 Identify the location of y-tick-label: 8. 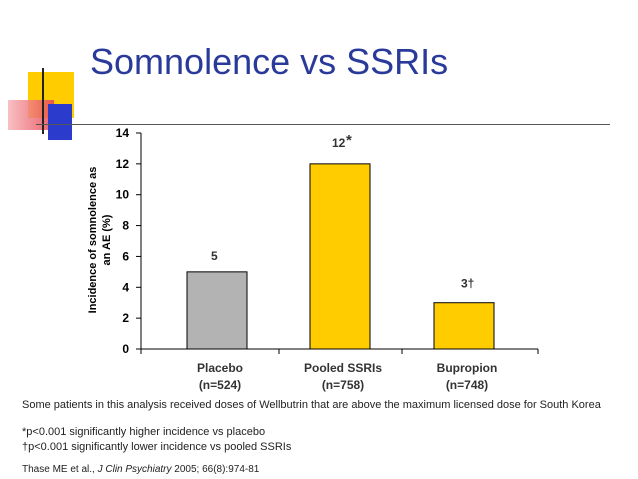
(125, 226).